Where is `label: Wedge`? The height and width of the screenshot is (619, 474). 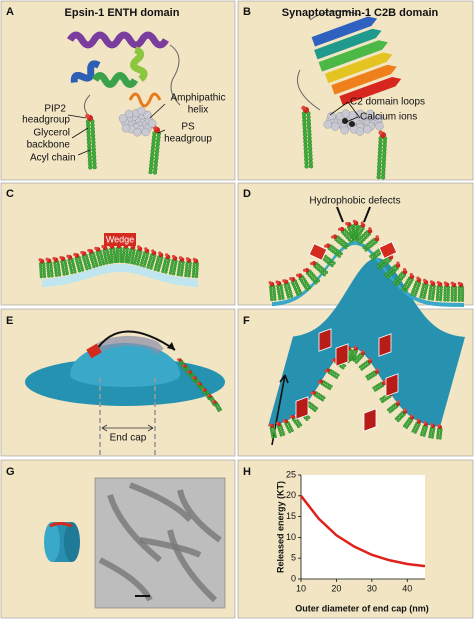 label: Wedge is located at coordinates (120, 239).